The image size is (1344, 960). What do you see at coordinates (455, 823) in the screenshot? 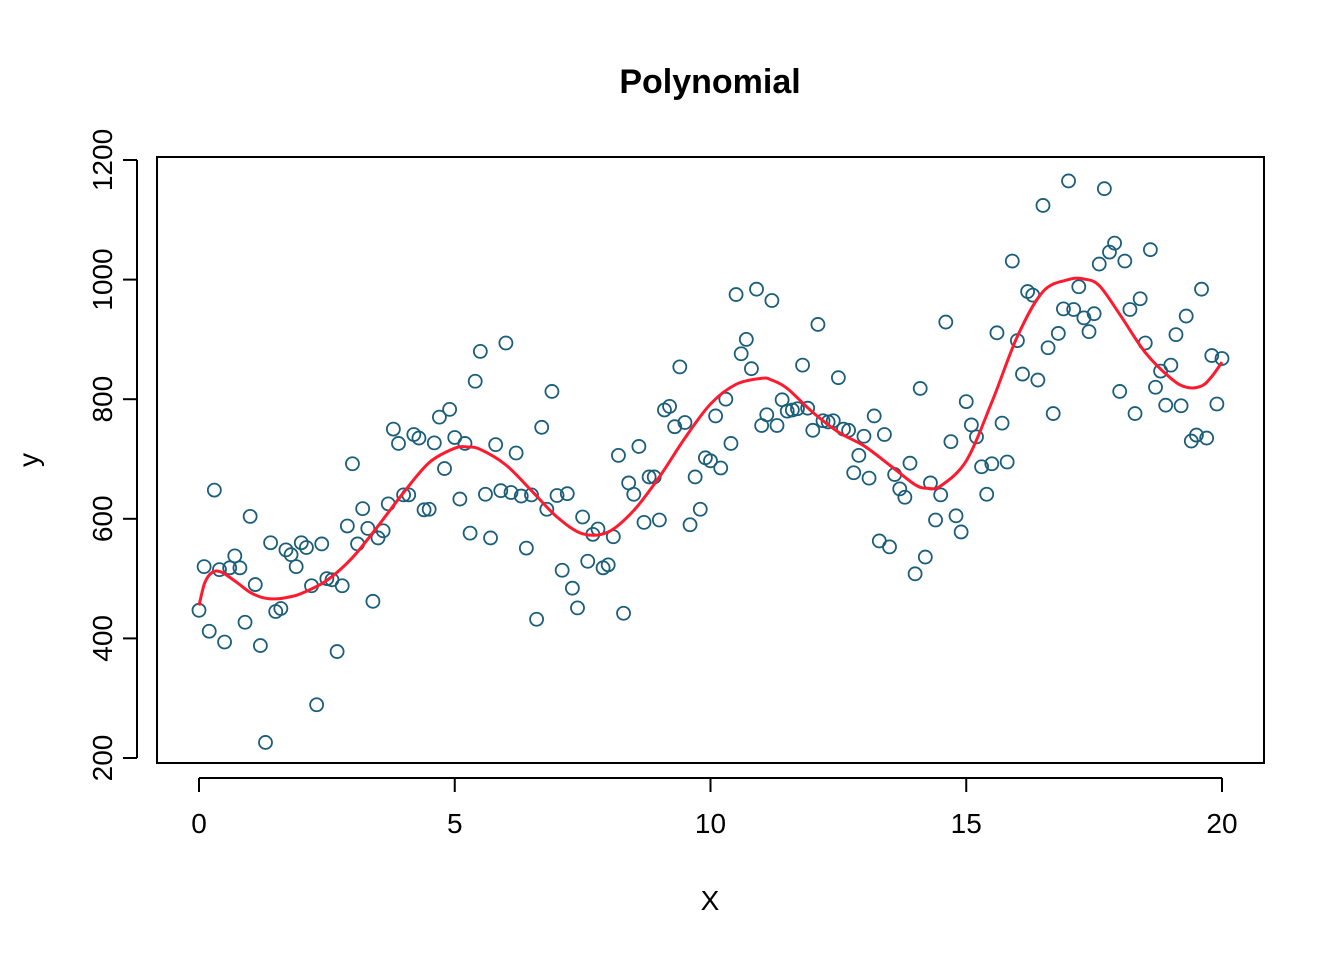
I see `x-tick-label: 5` at bounding box center [455, 823].